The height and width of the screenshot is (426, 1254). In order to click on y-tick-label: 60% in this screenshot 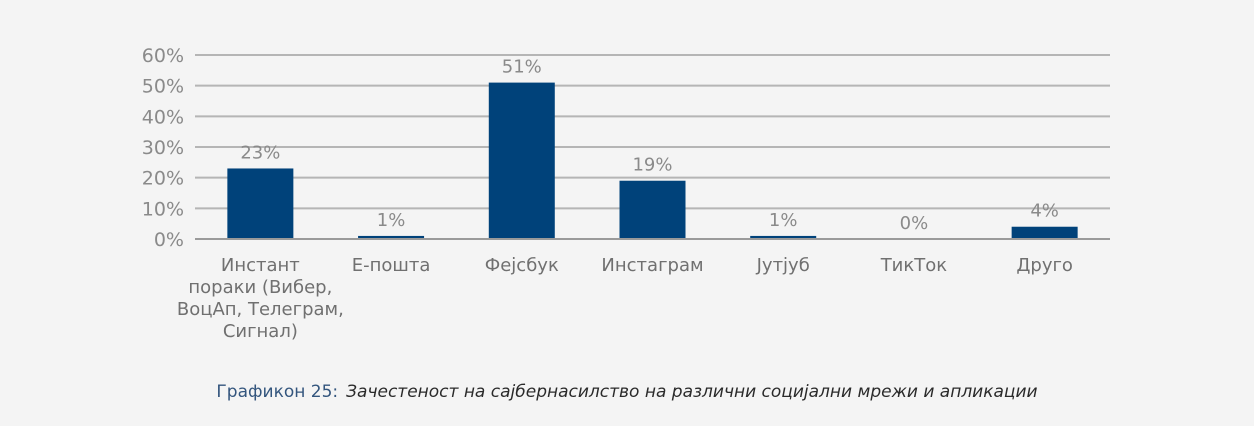, I will do `click(163, 56)`.